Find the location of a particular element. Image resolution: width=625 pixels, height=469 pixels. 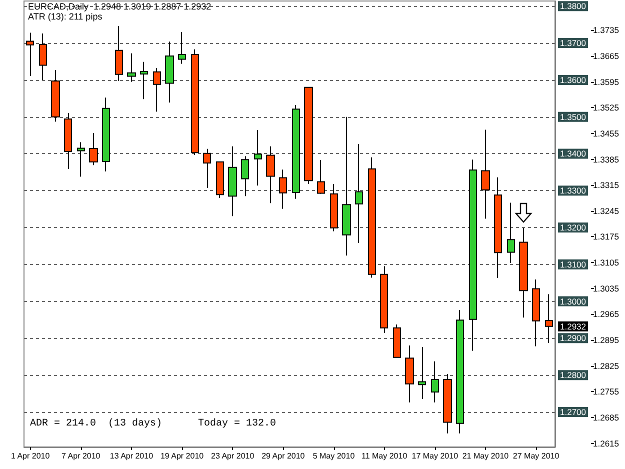

y2-tick-label: 1.3735 is located at coordinates (606, 30).